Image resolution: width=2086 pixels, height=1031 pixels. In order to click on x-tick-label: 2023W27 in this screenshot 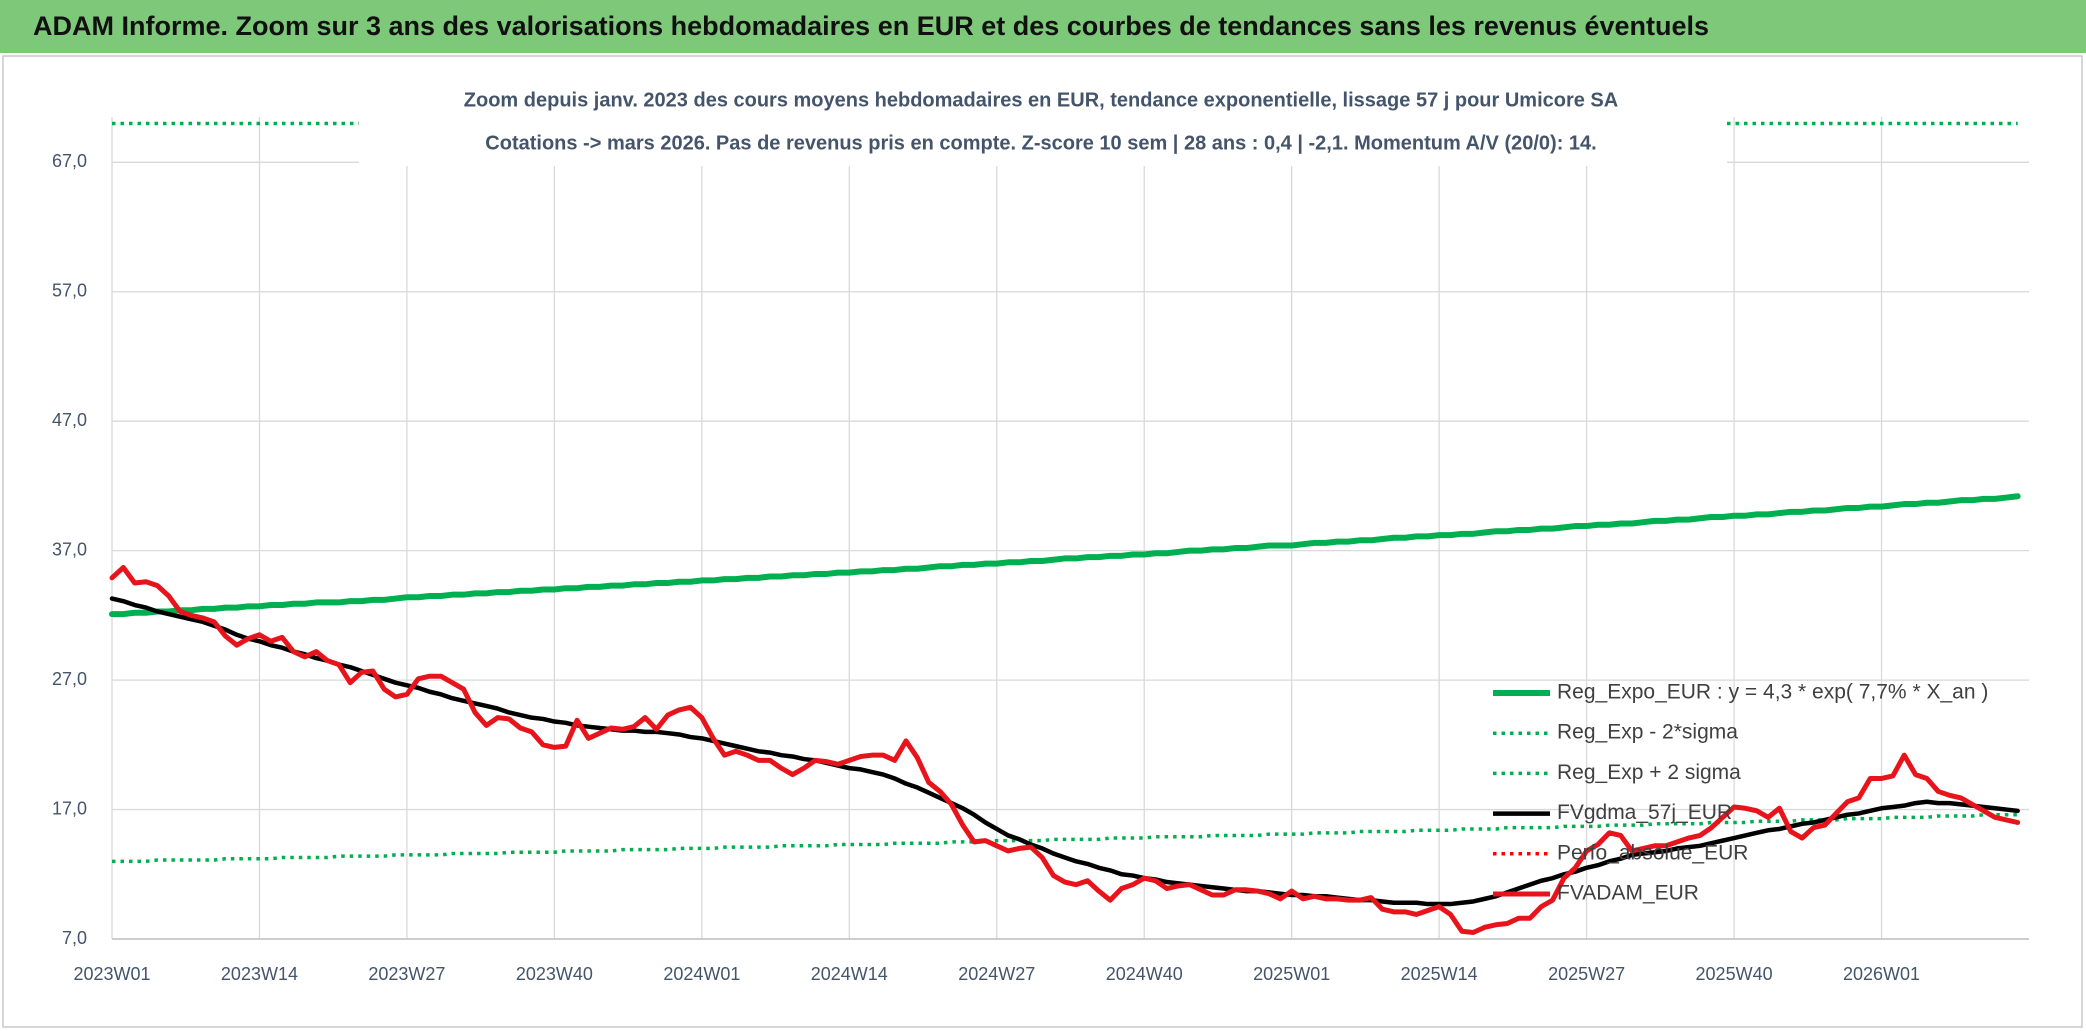, I will do `click(406, 974)`.